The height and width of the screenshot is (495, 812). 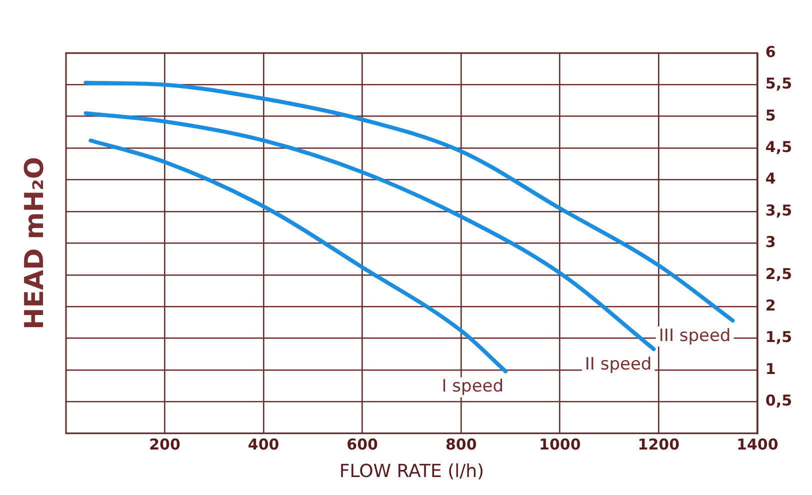 What do you see at coordinates (770, 179) in the screenshot?
I see `y-tick-label: 4` at bounding box center [770, 179].